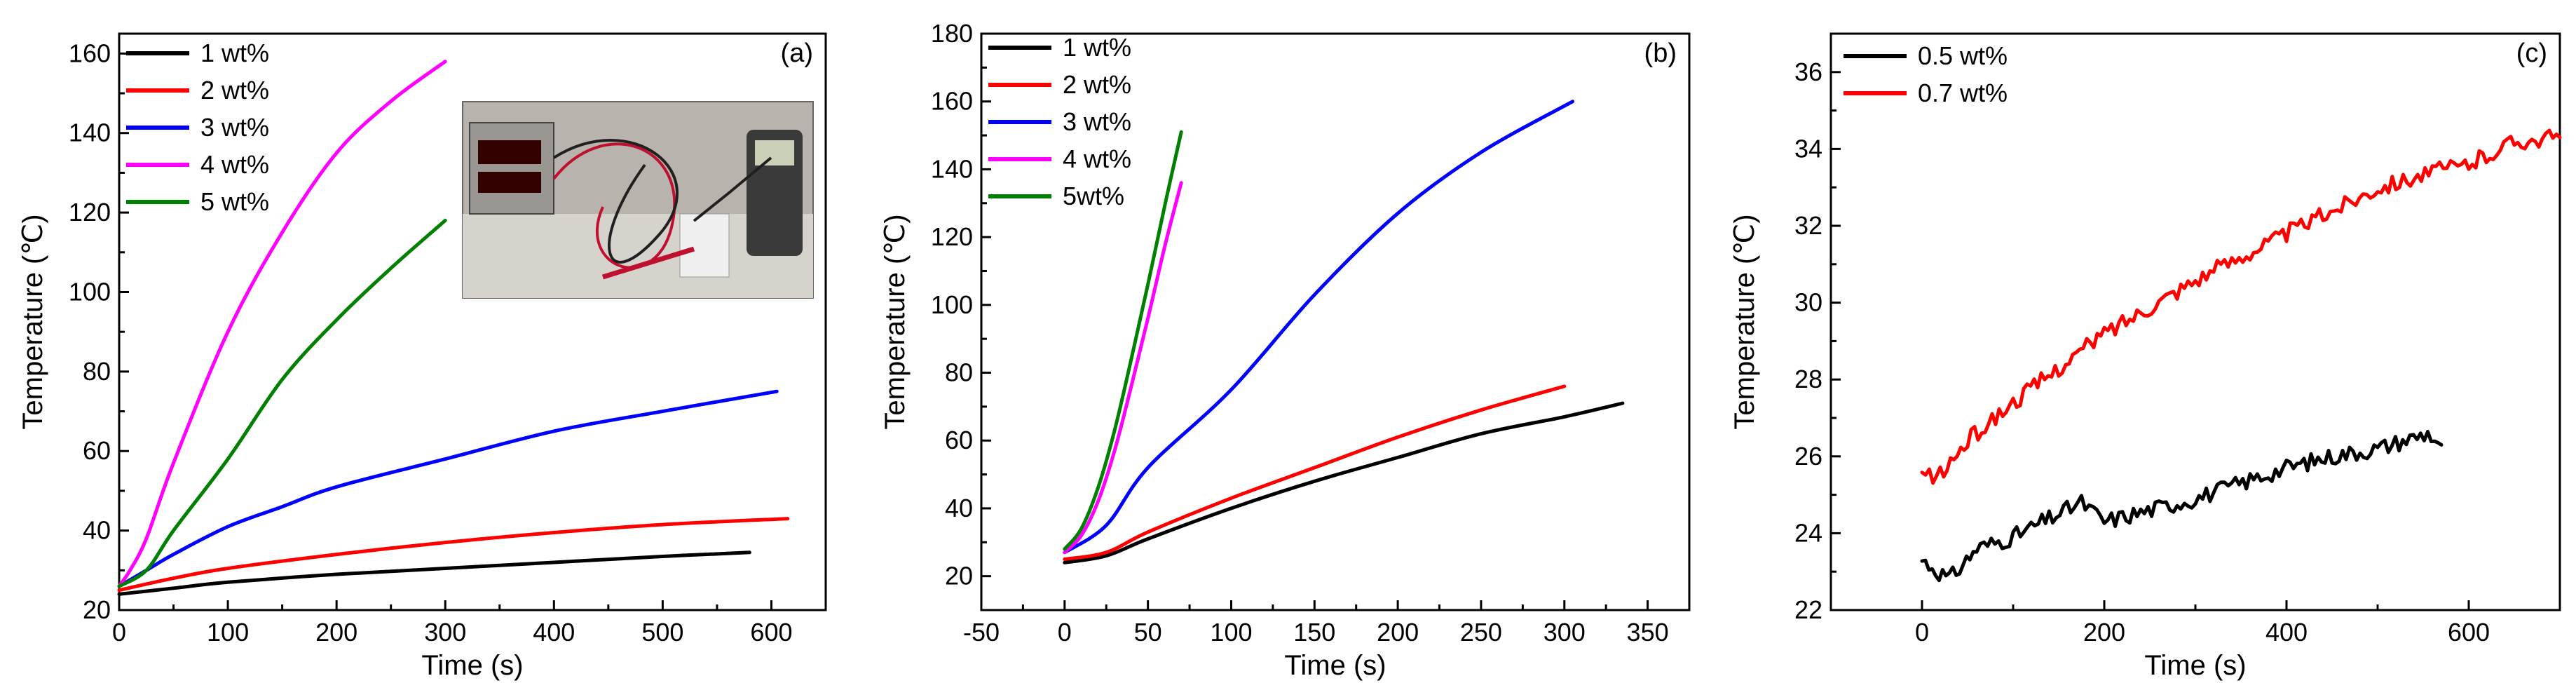 This screenshot has height=683, width=2576. Describe the element at coordinates (1808, 302) in the screenshot. I see `y-tick-label: 30` at that location.